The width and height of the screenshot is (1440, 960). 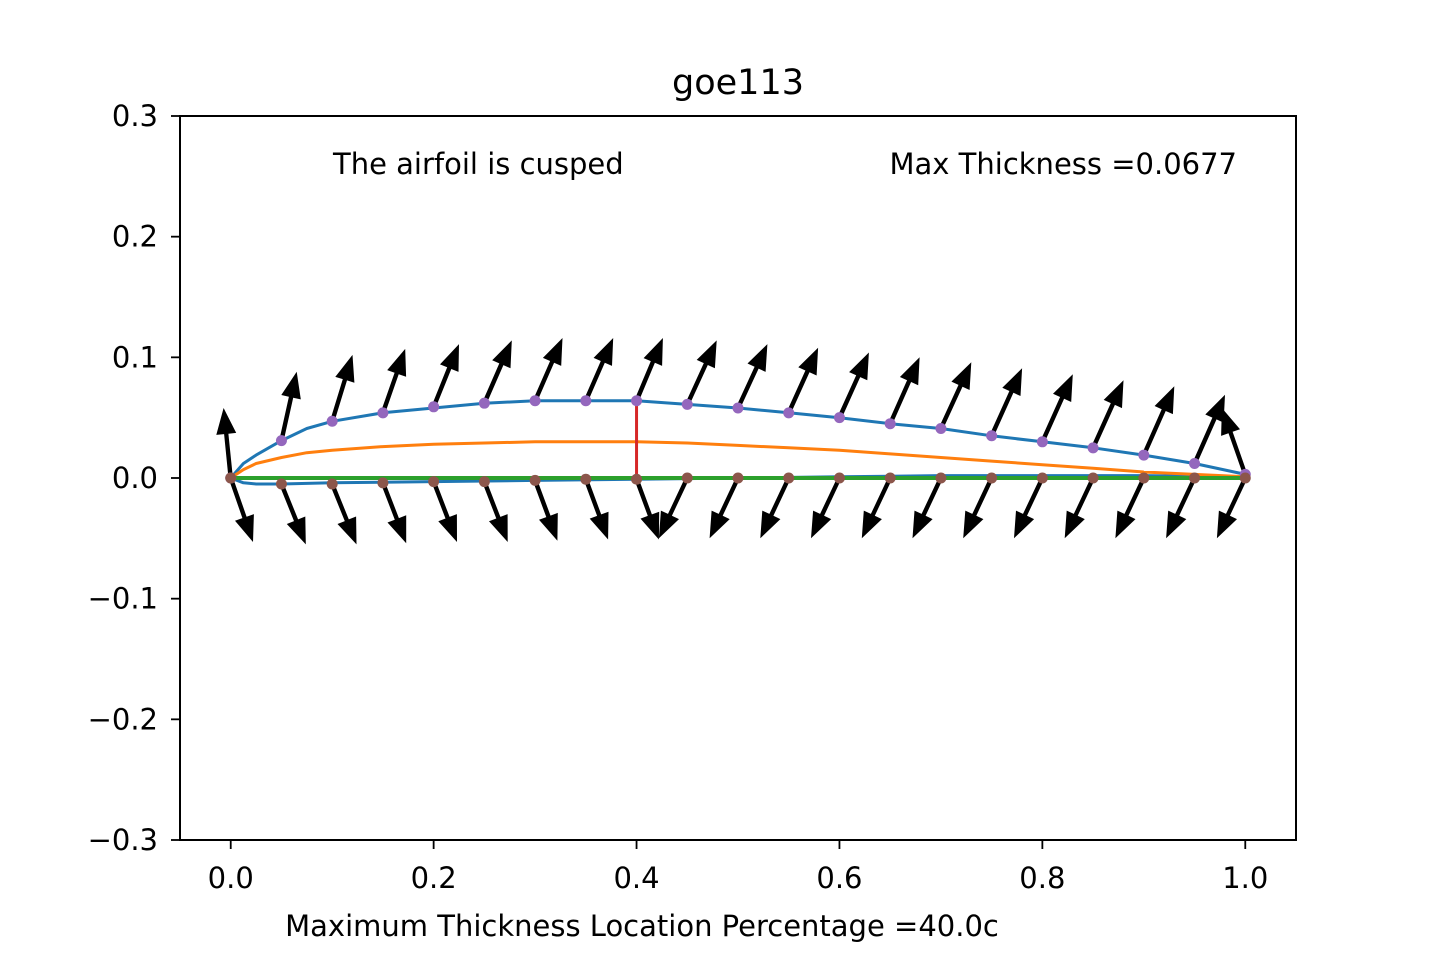 What do you see at coordinates (839, 878) in the screenshot?
I see `x-tick-label: 0.6` at bounding box center [839, 878].